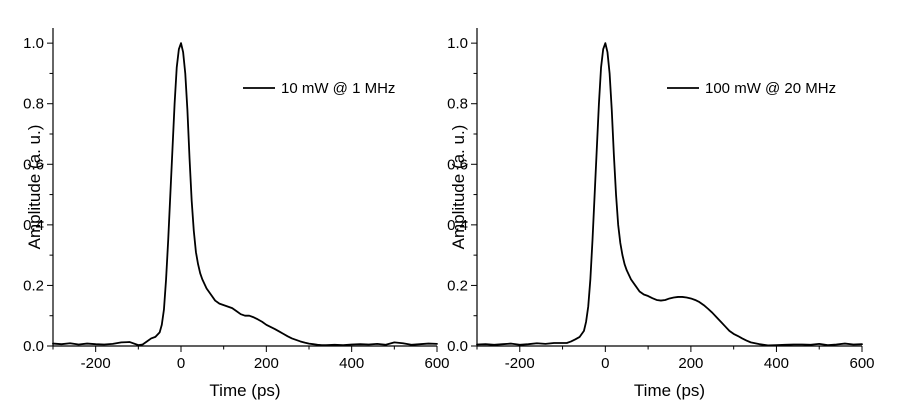 The image size is (917, 418). What do you see at coordinates (770, 88) in the screenshot?
I see `legend-label: 100 mW @ 20 MHz` at bounding box center [770, 88].